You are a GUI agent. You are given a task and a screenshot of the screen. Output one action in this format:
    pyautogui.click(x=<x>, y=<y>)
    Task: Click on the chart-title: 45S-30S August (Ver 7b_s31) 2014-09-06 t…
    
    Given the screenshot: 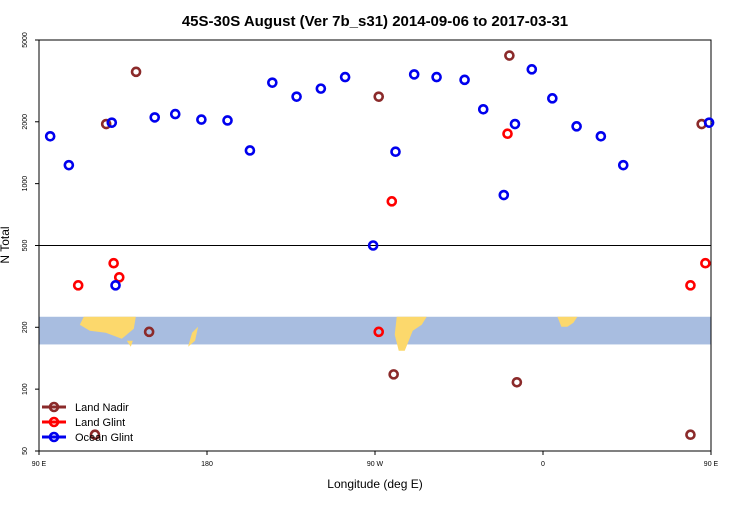 What is the action you would take?
    pyautogui.click(x=375, y=21)
    